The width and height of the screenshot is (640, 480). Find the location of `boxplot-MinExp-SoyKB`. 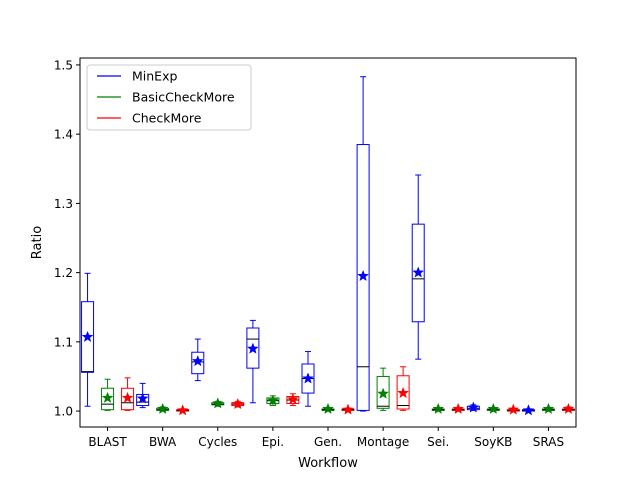

boxplot-MinExp-SoyKB is located at coordinates (473, 407).